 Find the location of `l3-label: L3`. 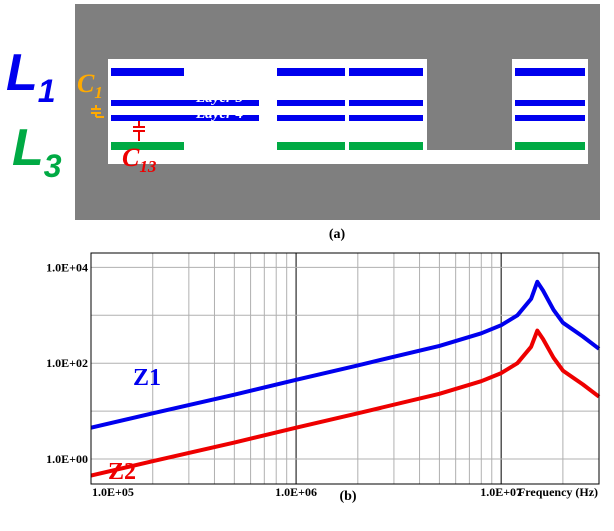

l3-label: L3 is located at coordinates (37, 151).